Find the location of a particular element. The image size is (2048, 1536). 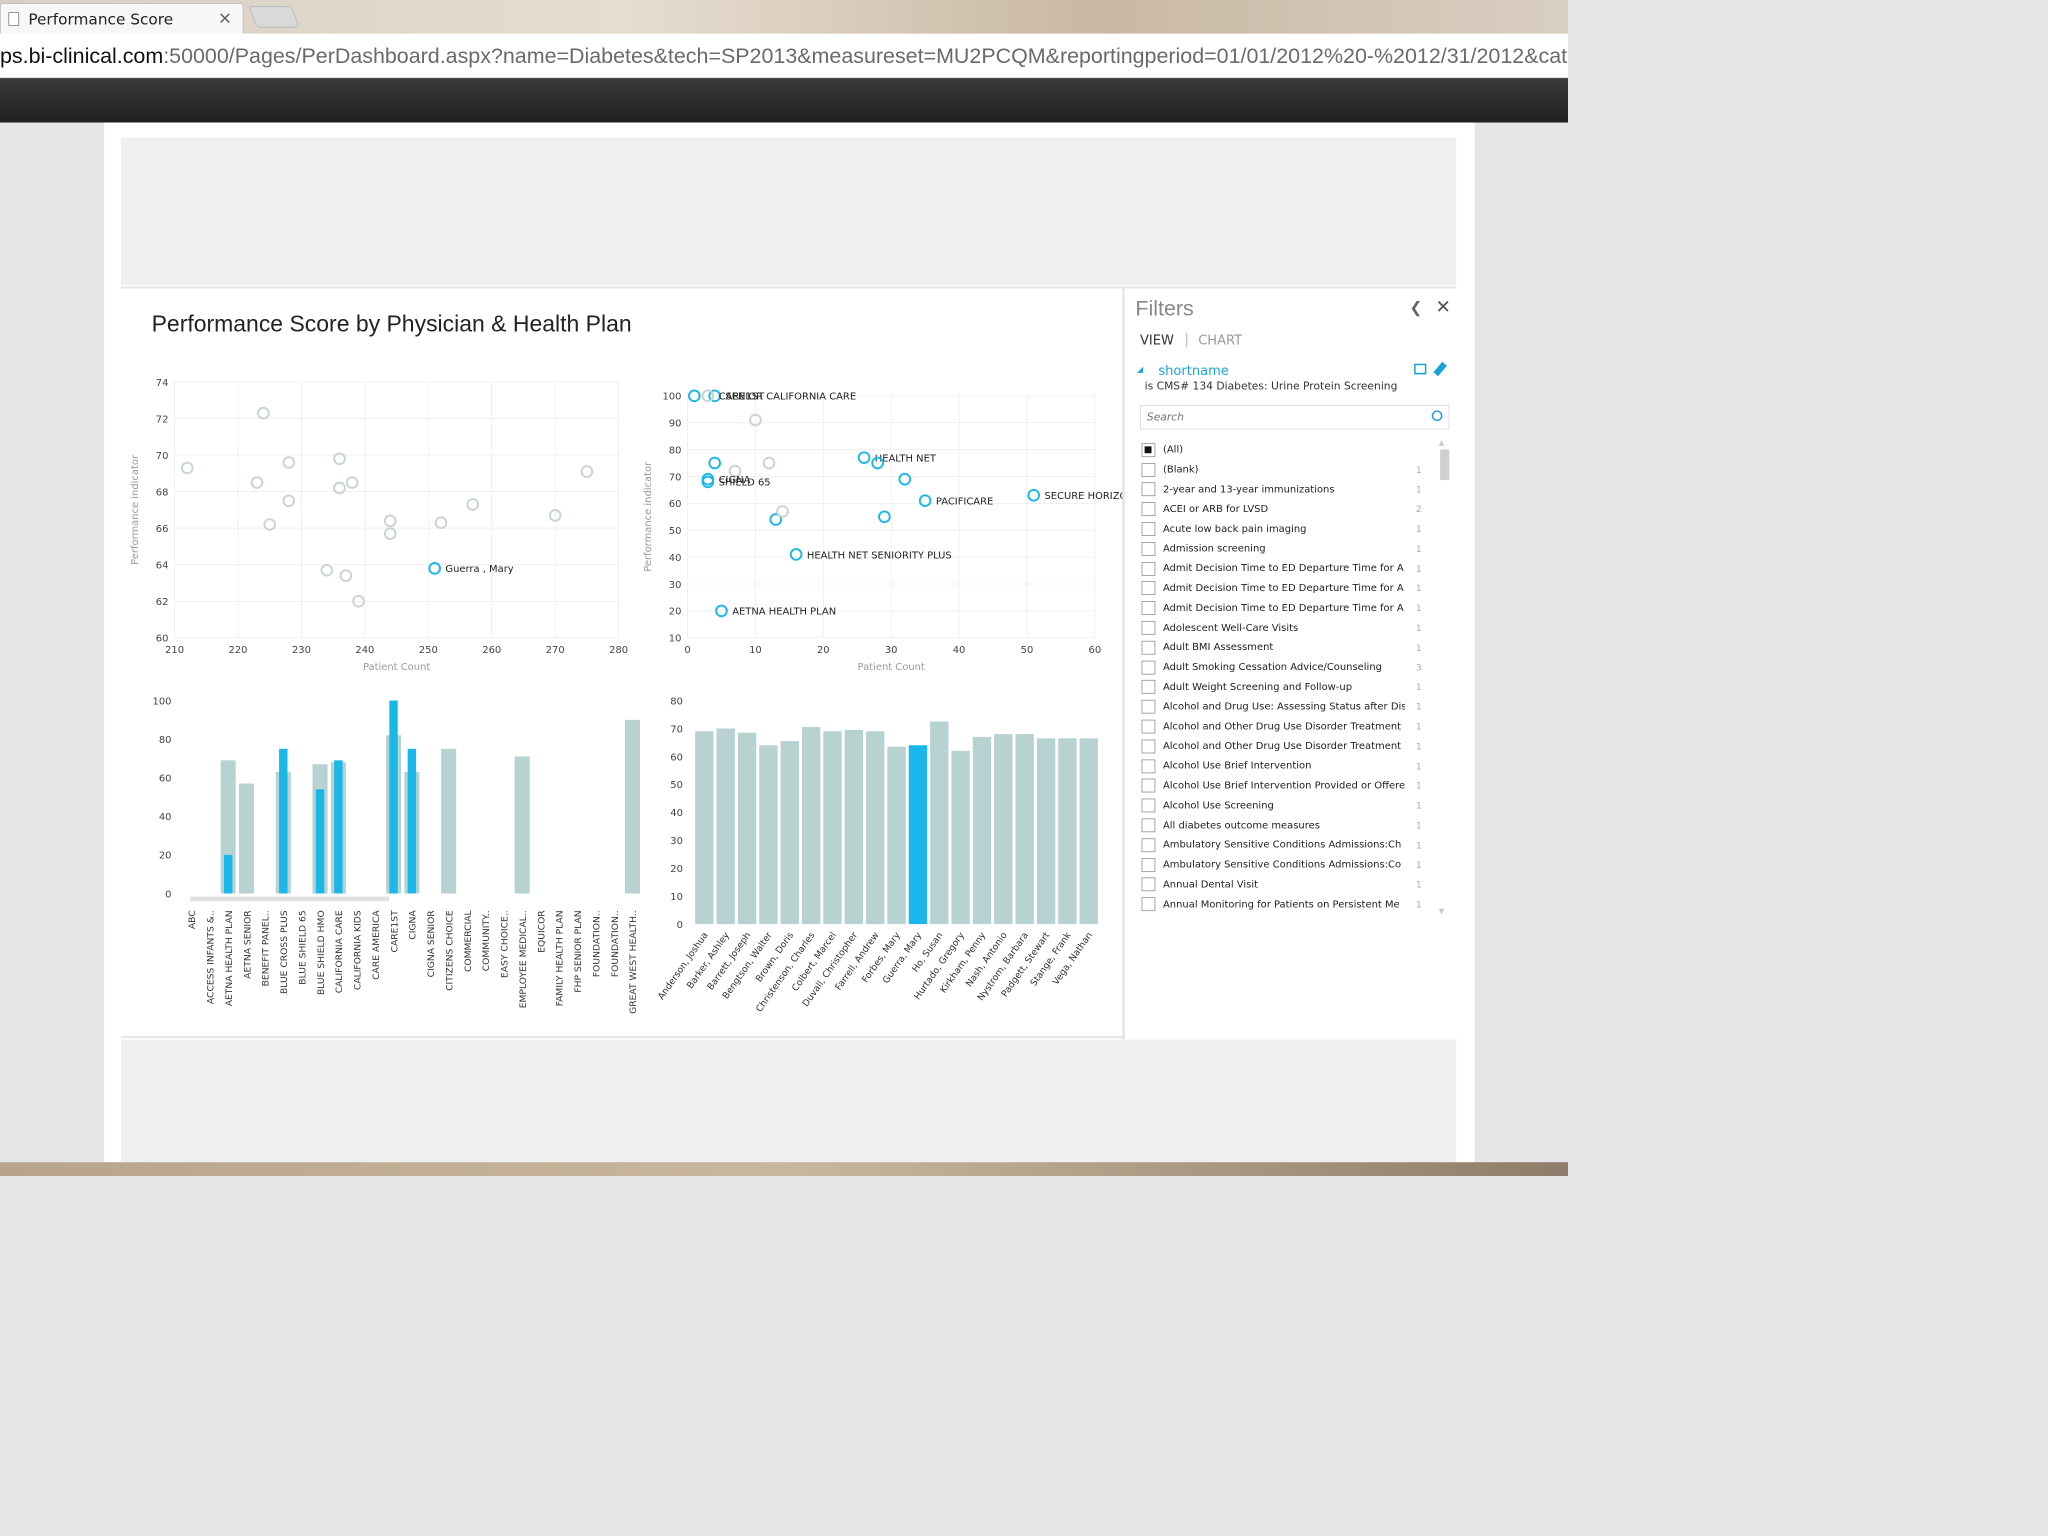

filter-item: Annual Dental Visit 1 is located at coordinates (1291, 885).